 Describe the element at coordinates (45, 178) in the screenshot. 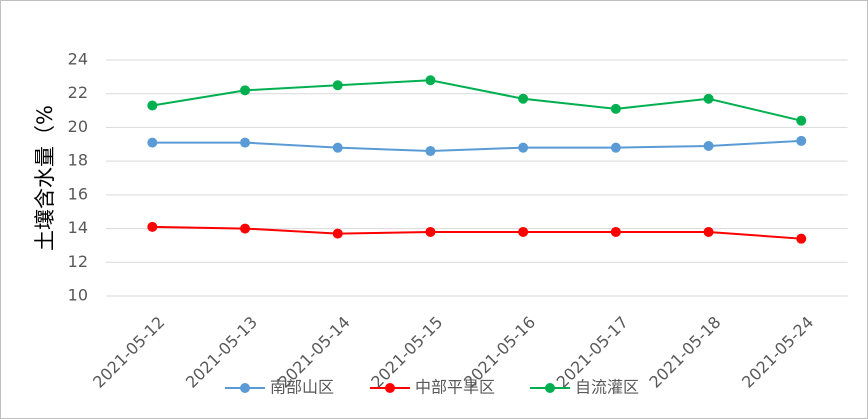

I see `y-axis-label: 土壤含水量（%` at that location.